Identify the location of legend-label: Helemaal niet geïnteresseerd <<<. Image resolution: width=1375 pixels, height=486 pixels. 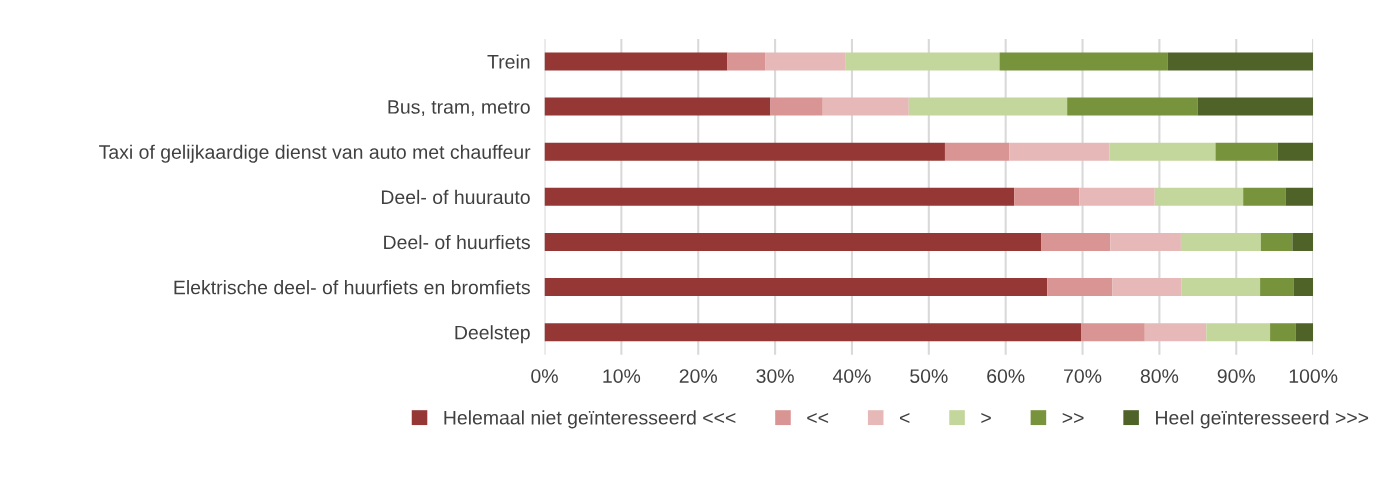
(590, 419).